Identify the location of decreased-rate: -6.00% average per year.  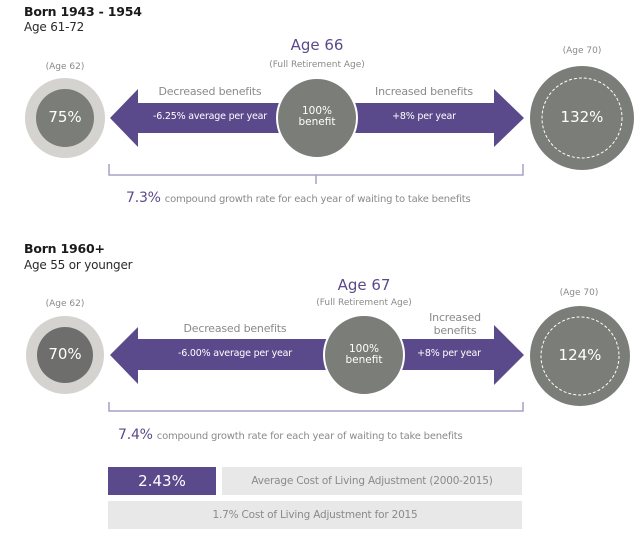
(235, 353).